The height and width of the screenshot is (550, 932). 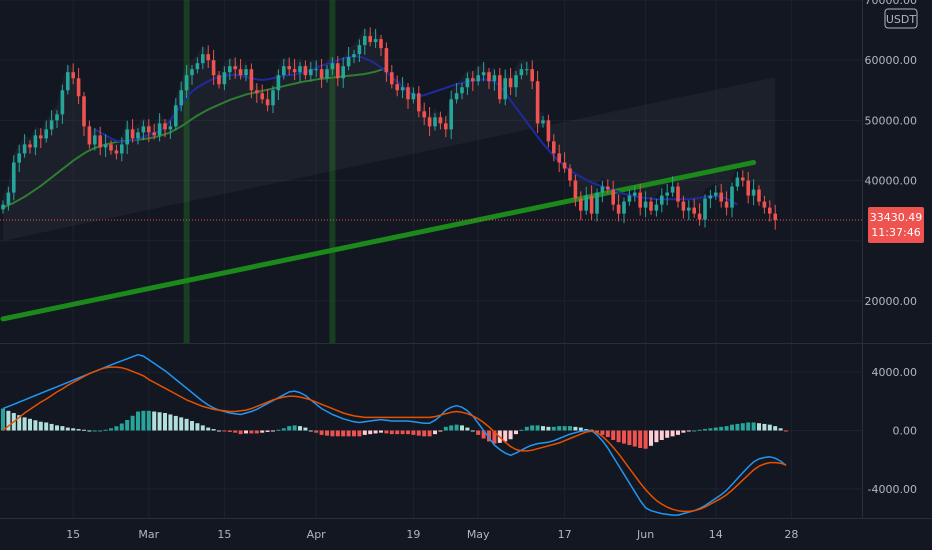 What do you see at coordinates (891, 120) in the screenshot?
I see `price-axis-tick-label: 50000.00` at bounding box center [891, 120].